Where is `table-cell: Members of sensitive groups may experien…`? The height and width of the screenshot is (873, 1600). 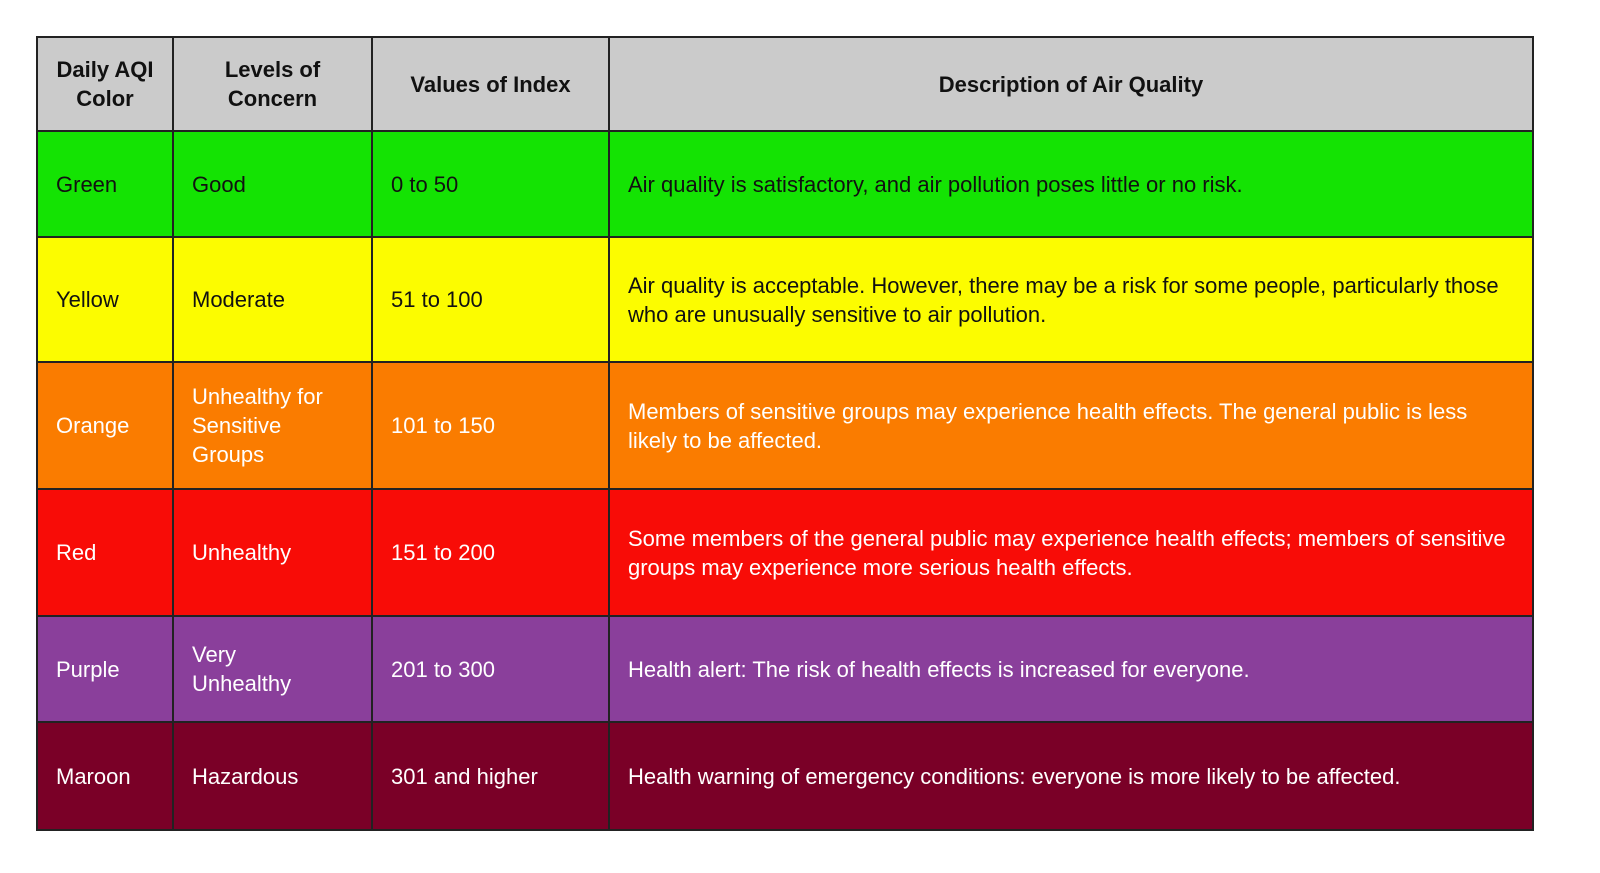 table-cell: Members of sensitive groups may experien… is located at coordinates (1071, 425).